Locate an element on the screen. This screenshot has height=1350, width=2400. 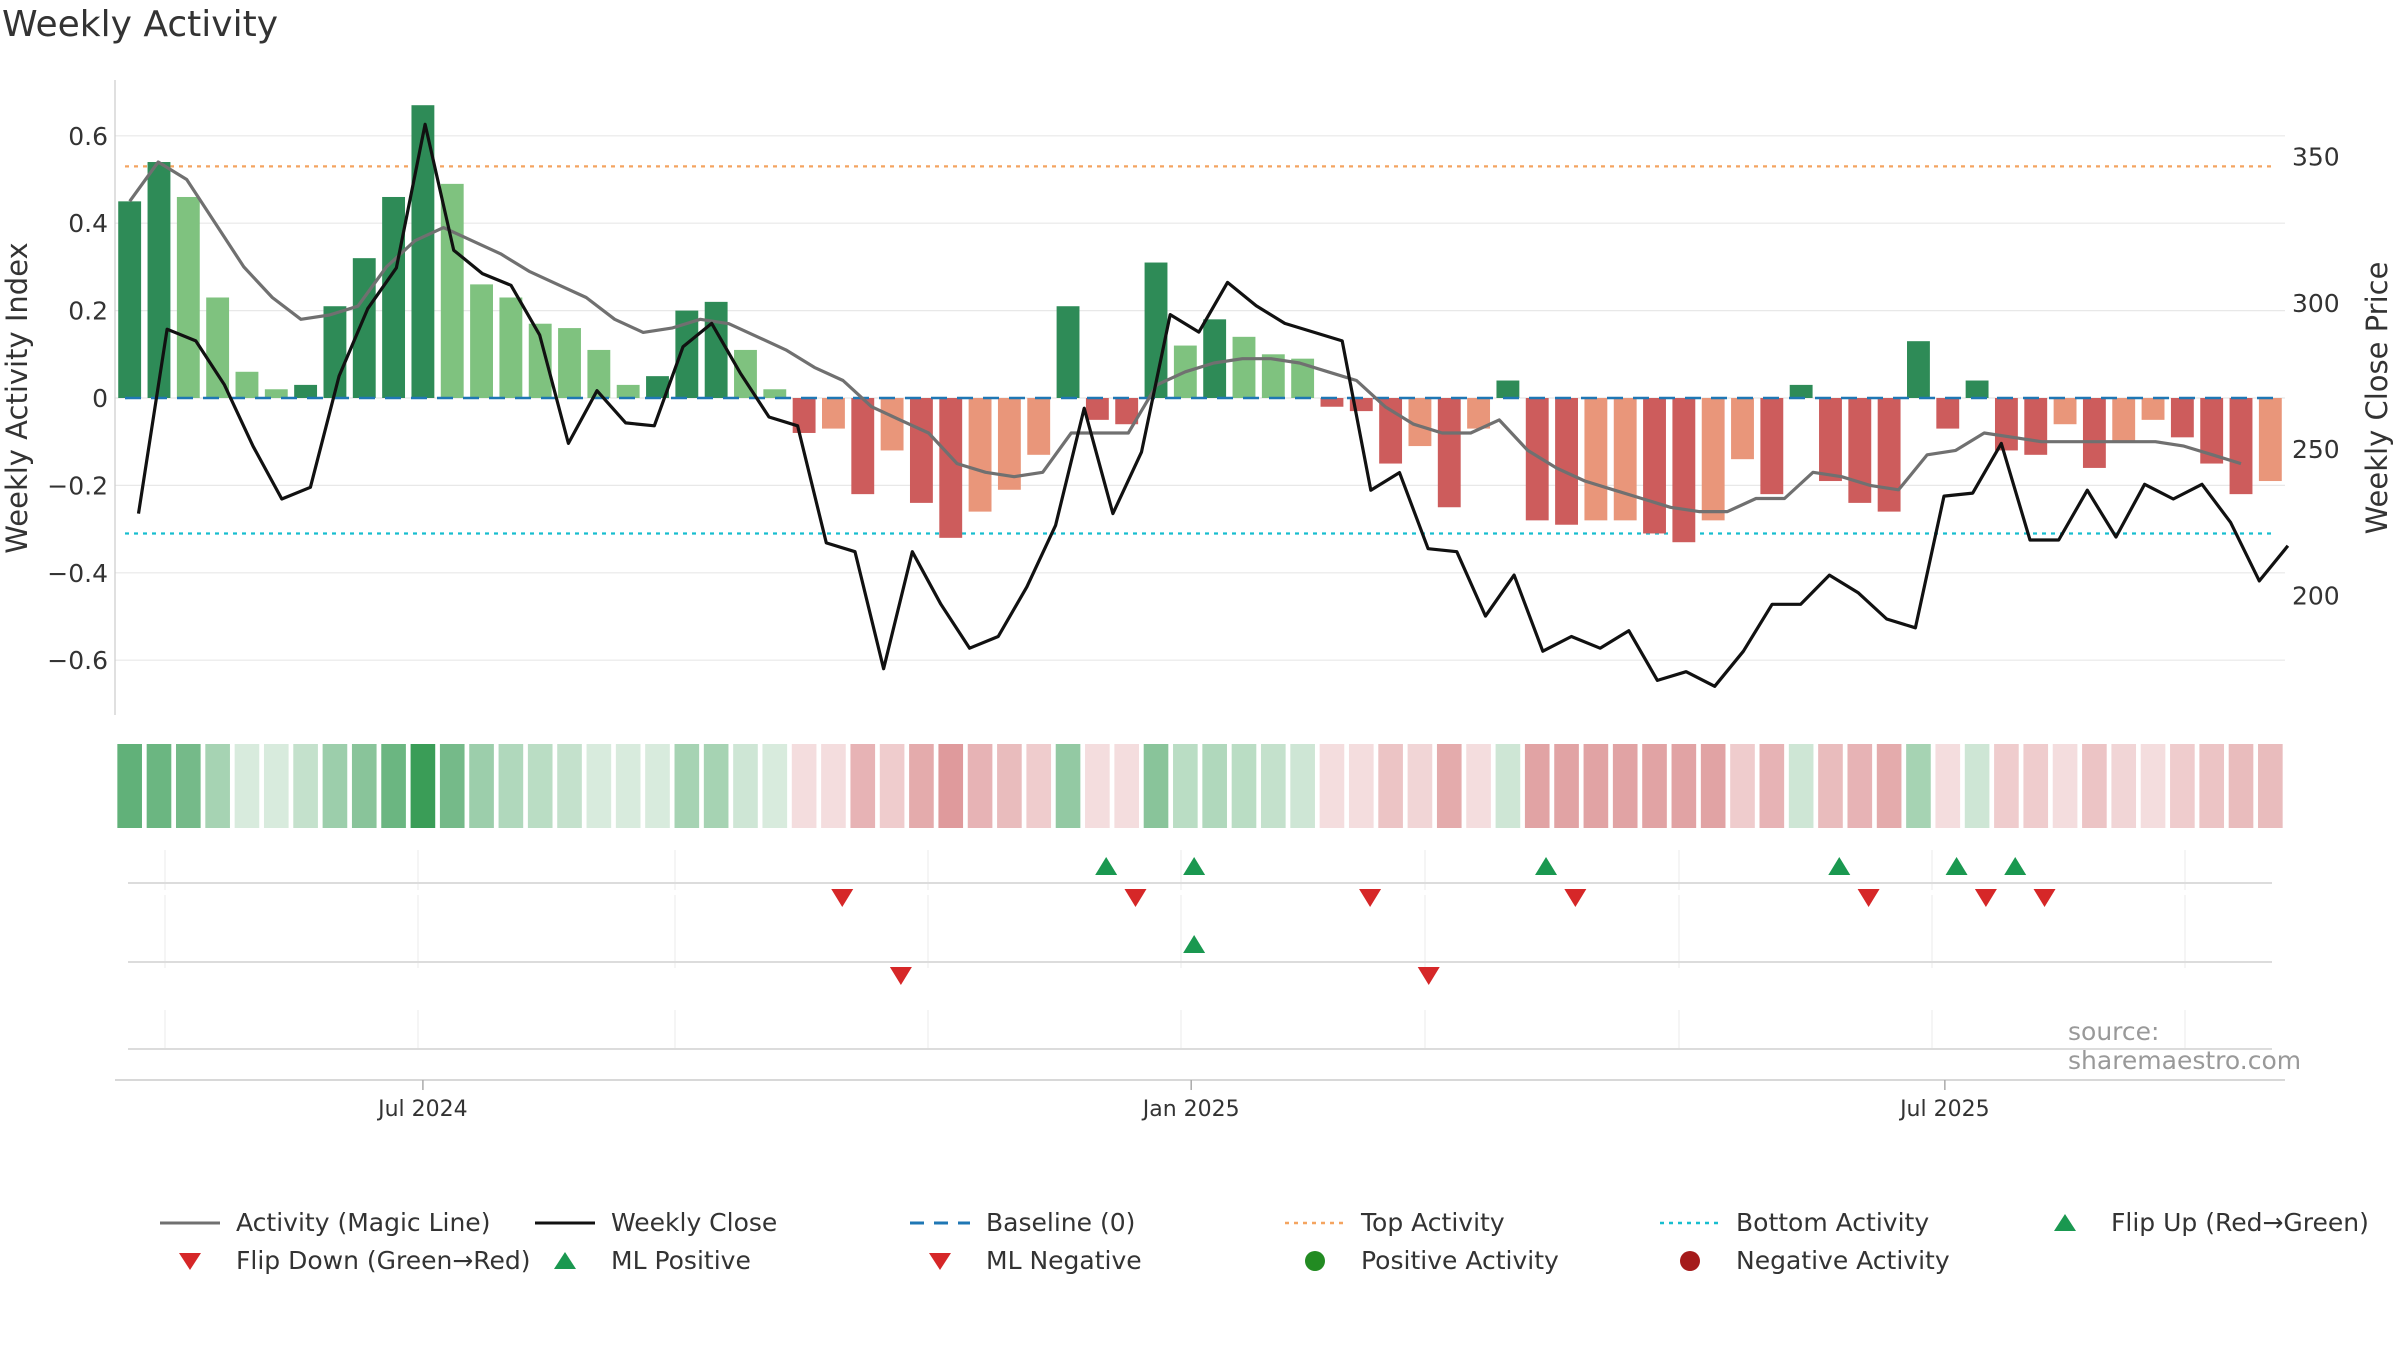
legend-label: Activity (Magic Line) is located at coordinates (363, 1222).